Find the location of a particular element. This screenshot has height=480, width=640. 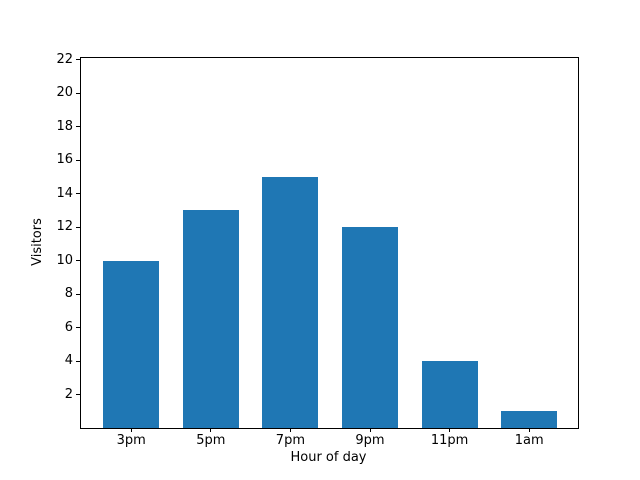

x-axis-label: Hour of day is located at coordinates (328, 457).